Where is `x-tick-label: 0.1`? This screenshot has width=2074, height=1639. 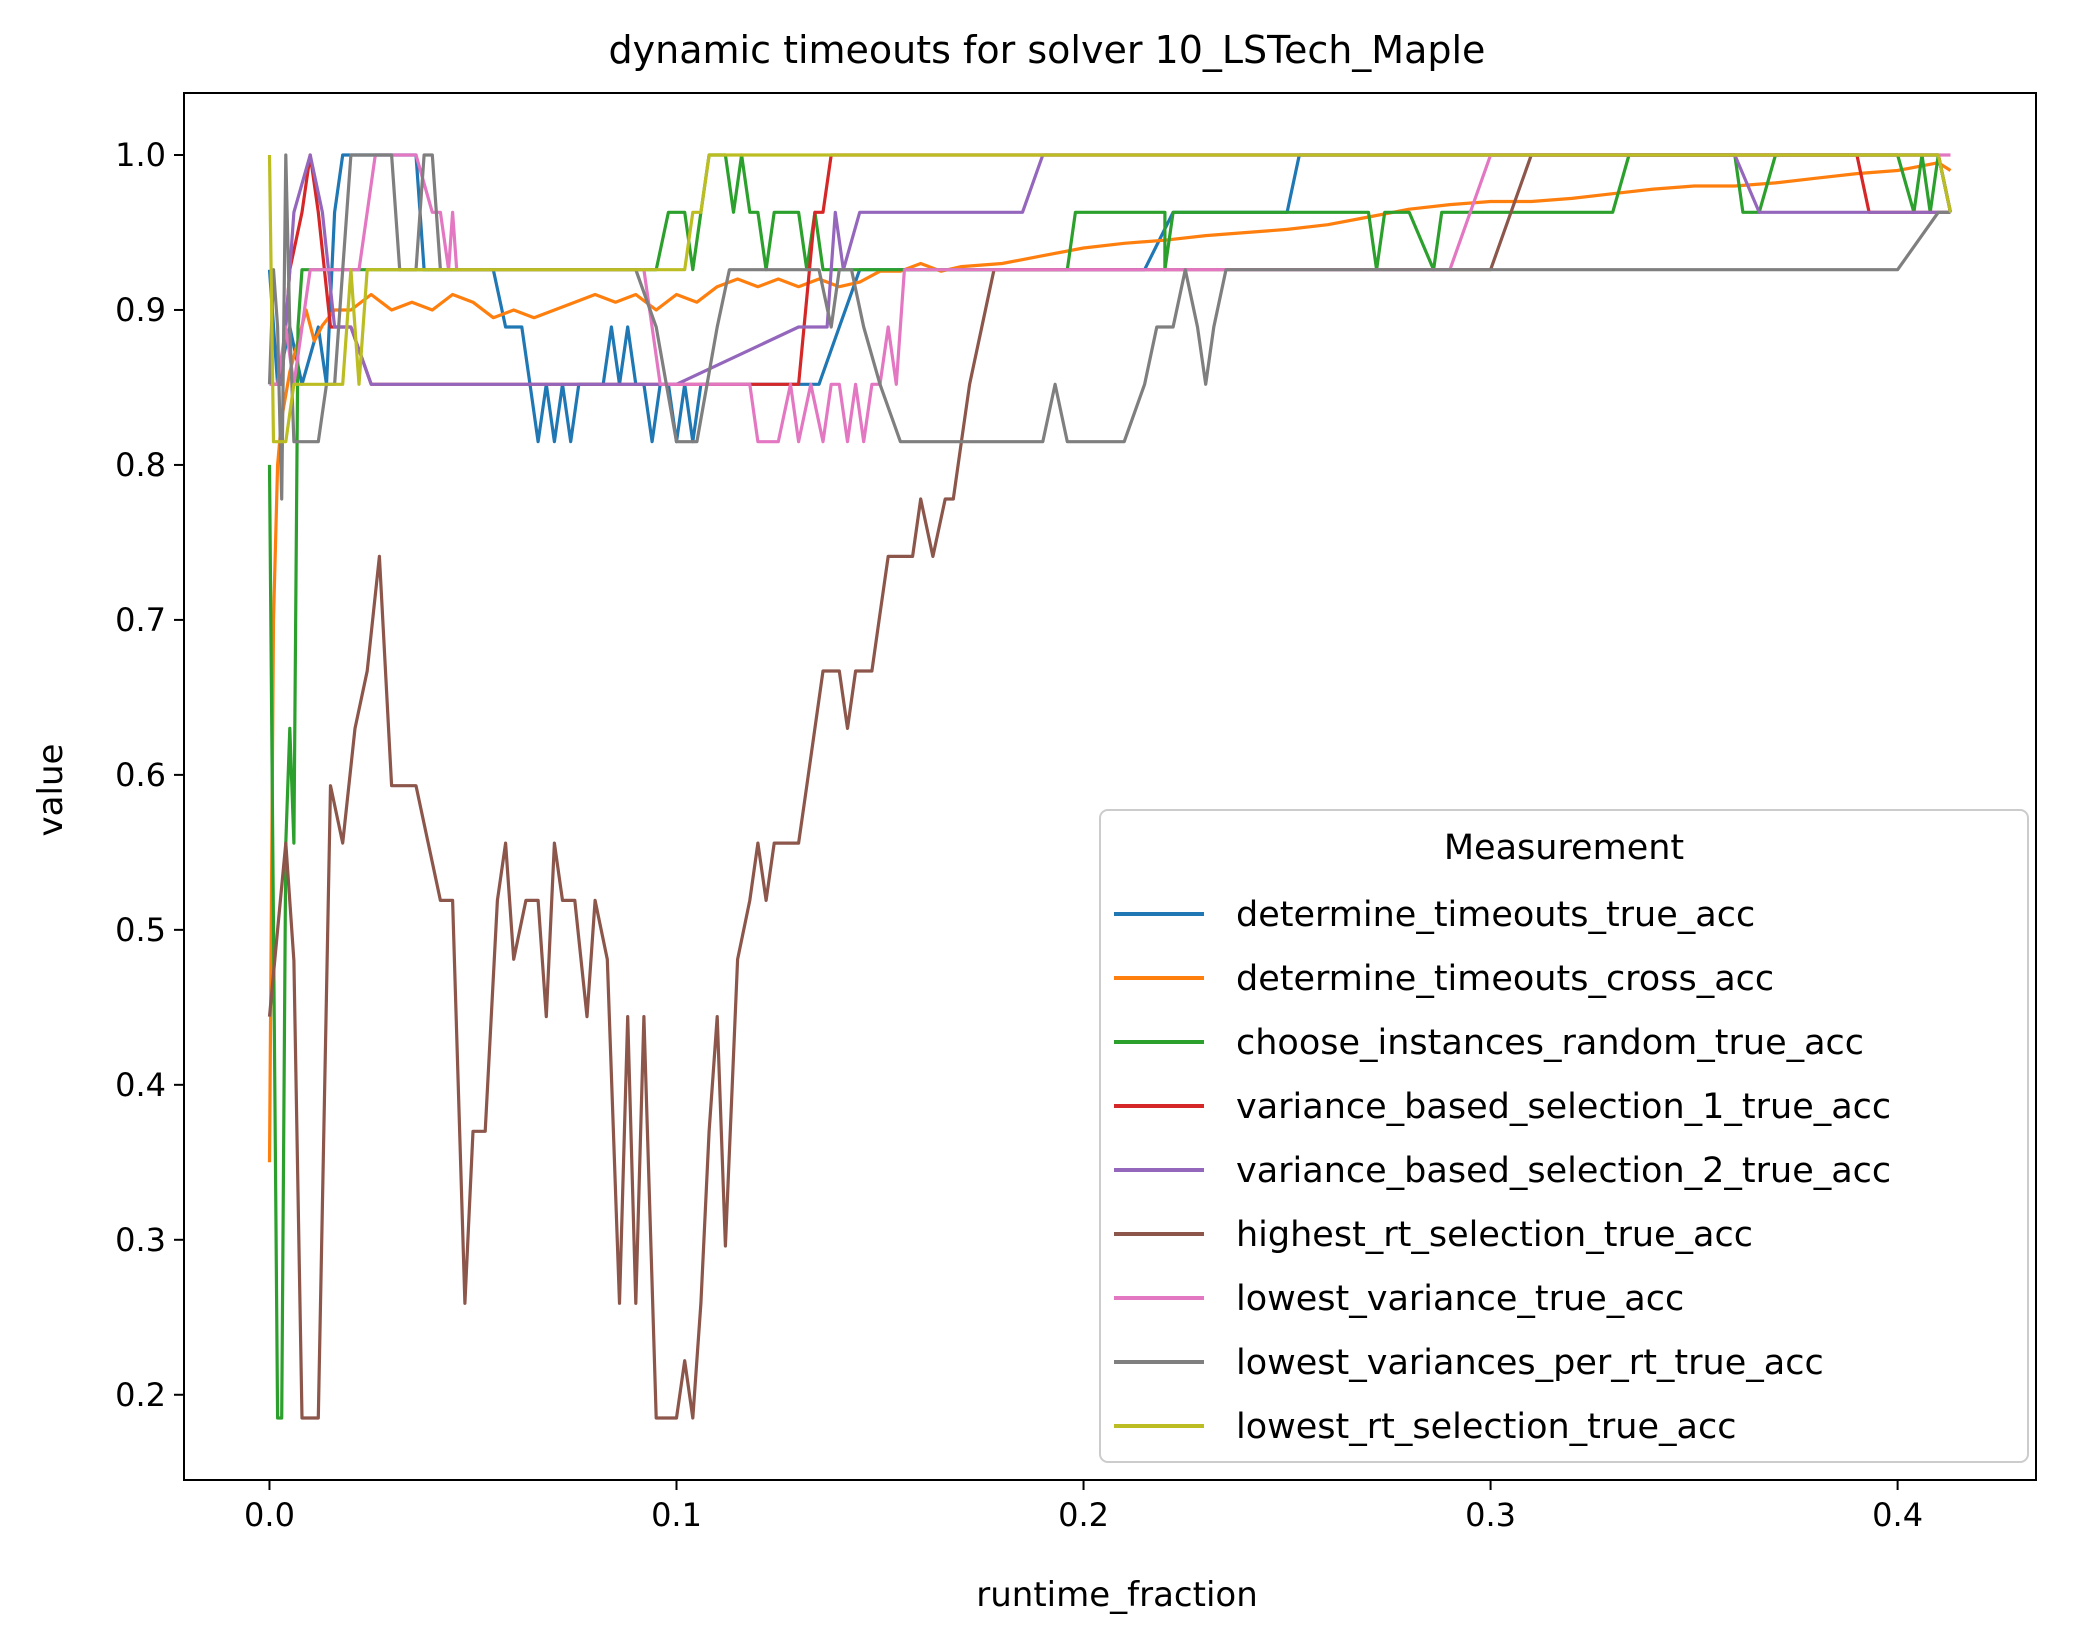 x-tick-label: 0.1 is located at coordinates (676, 1515).